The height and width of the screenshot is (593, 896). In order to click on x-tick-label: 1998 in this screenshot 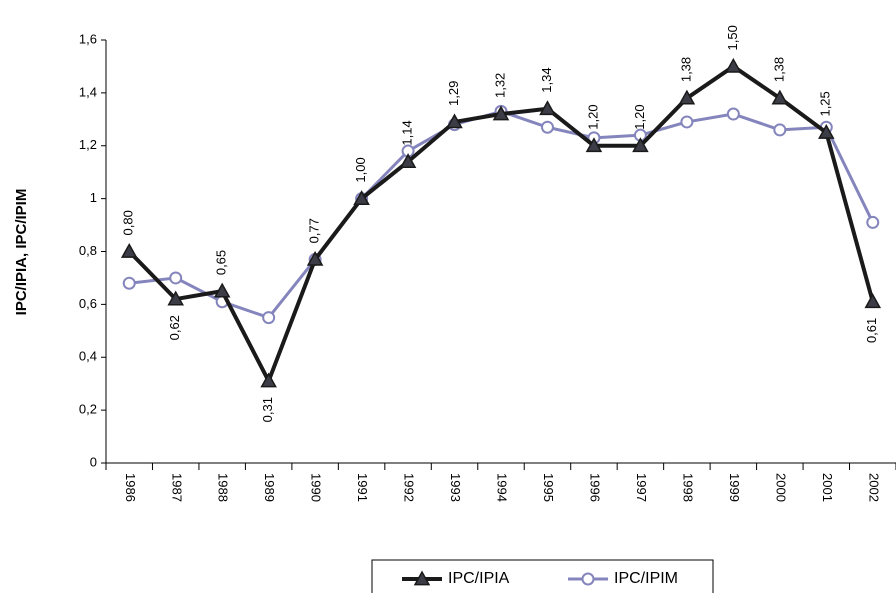, I will do `click(687, 487)`.